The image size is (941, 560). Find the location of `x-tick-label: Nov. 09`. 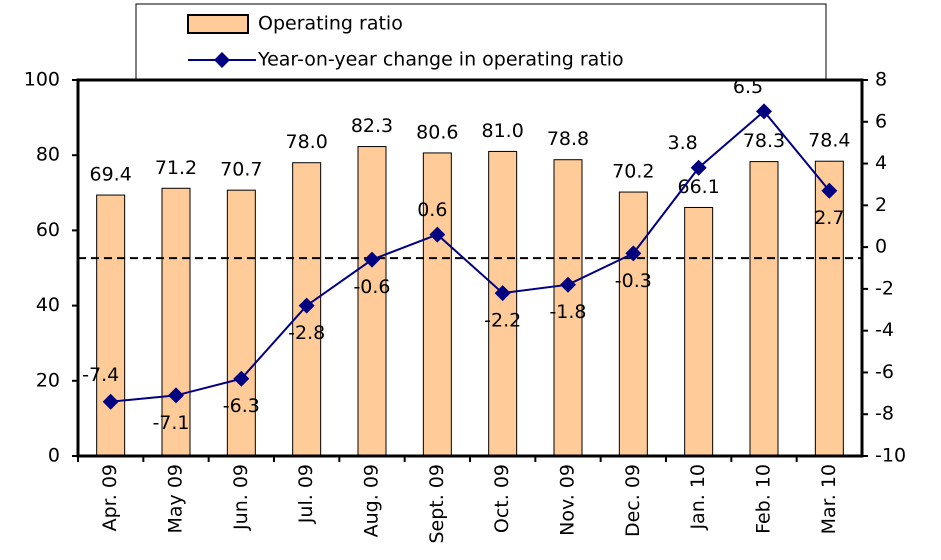

x-tick-label: Nov. 09 is located at coordinates (568, 500).